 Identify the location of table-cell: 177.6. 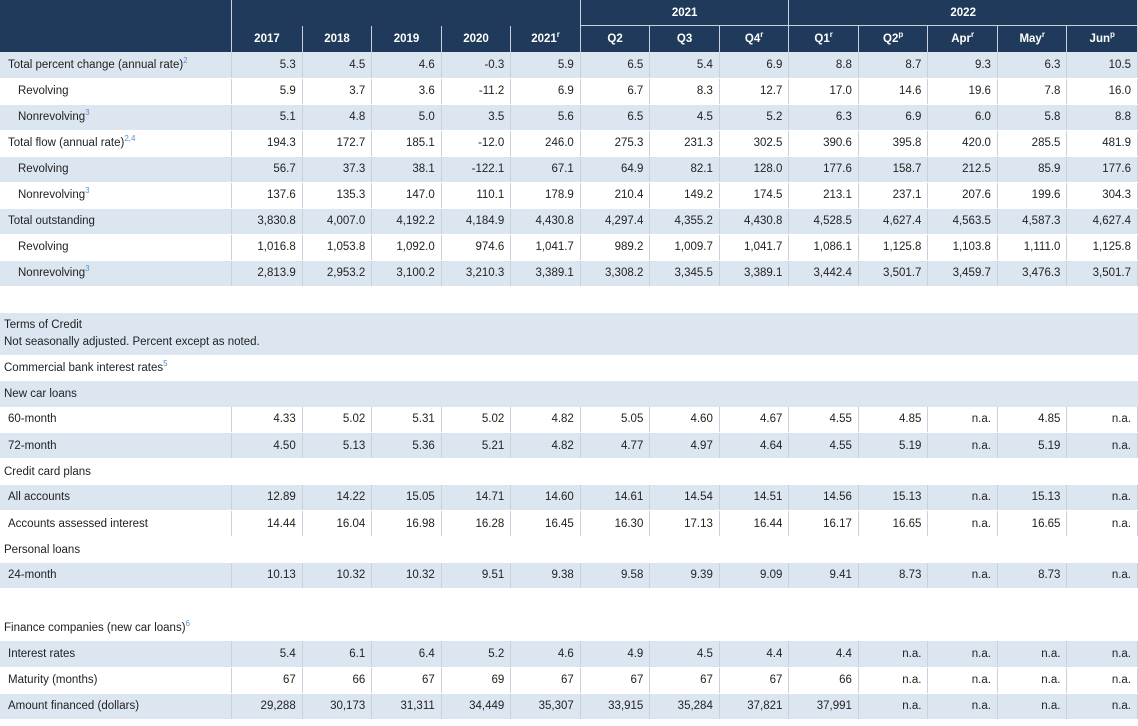
(1102, 169).